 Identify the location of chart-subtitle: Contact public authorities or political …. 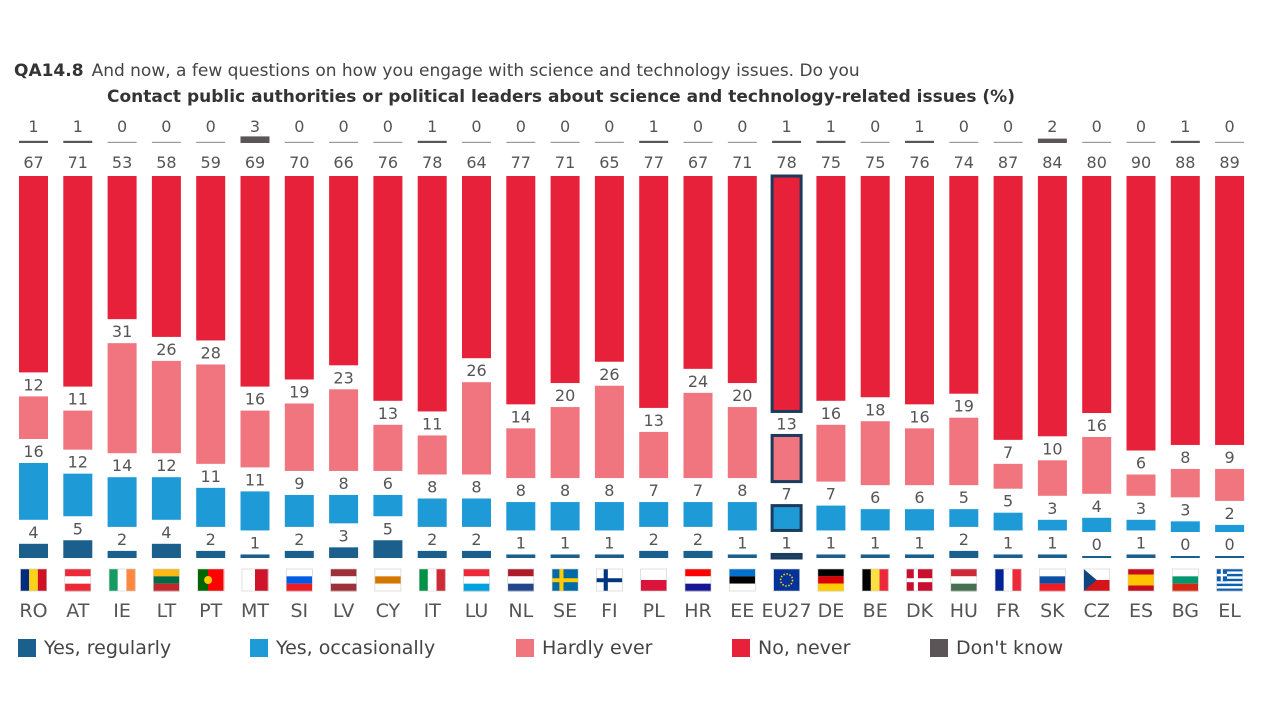
(561, 97).